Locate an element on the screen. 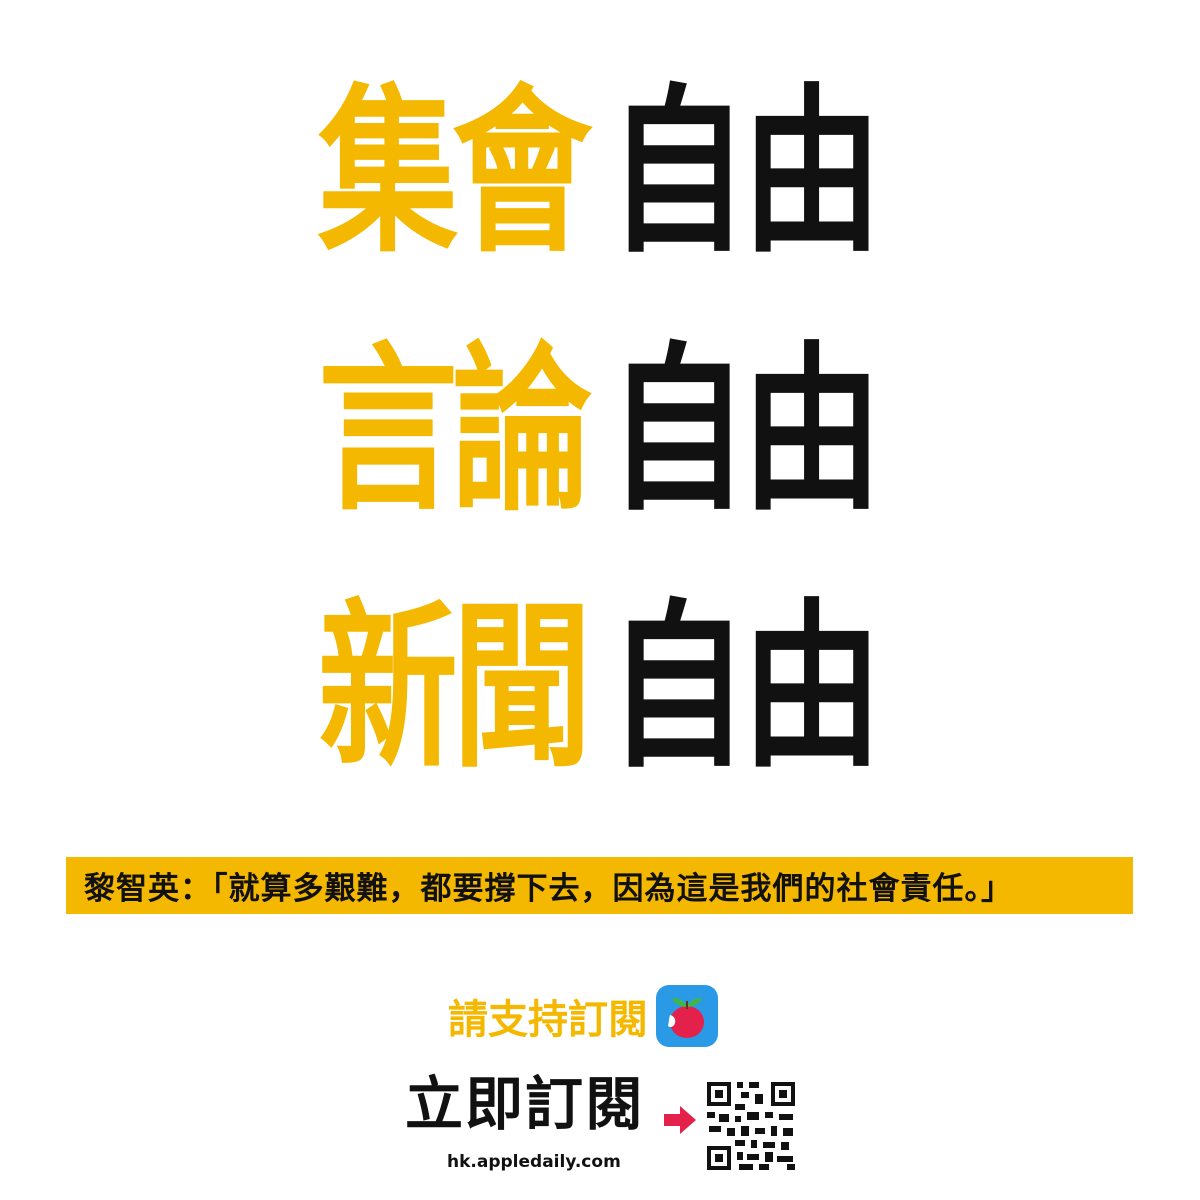 The height and width of the screenshot is (1200, 1200). headline-topic: 言論 is located at coordinates (455, 430).